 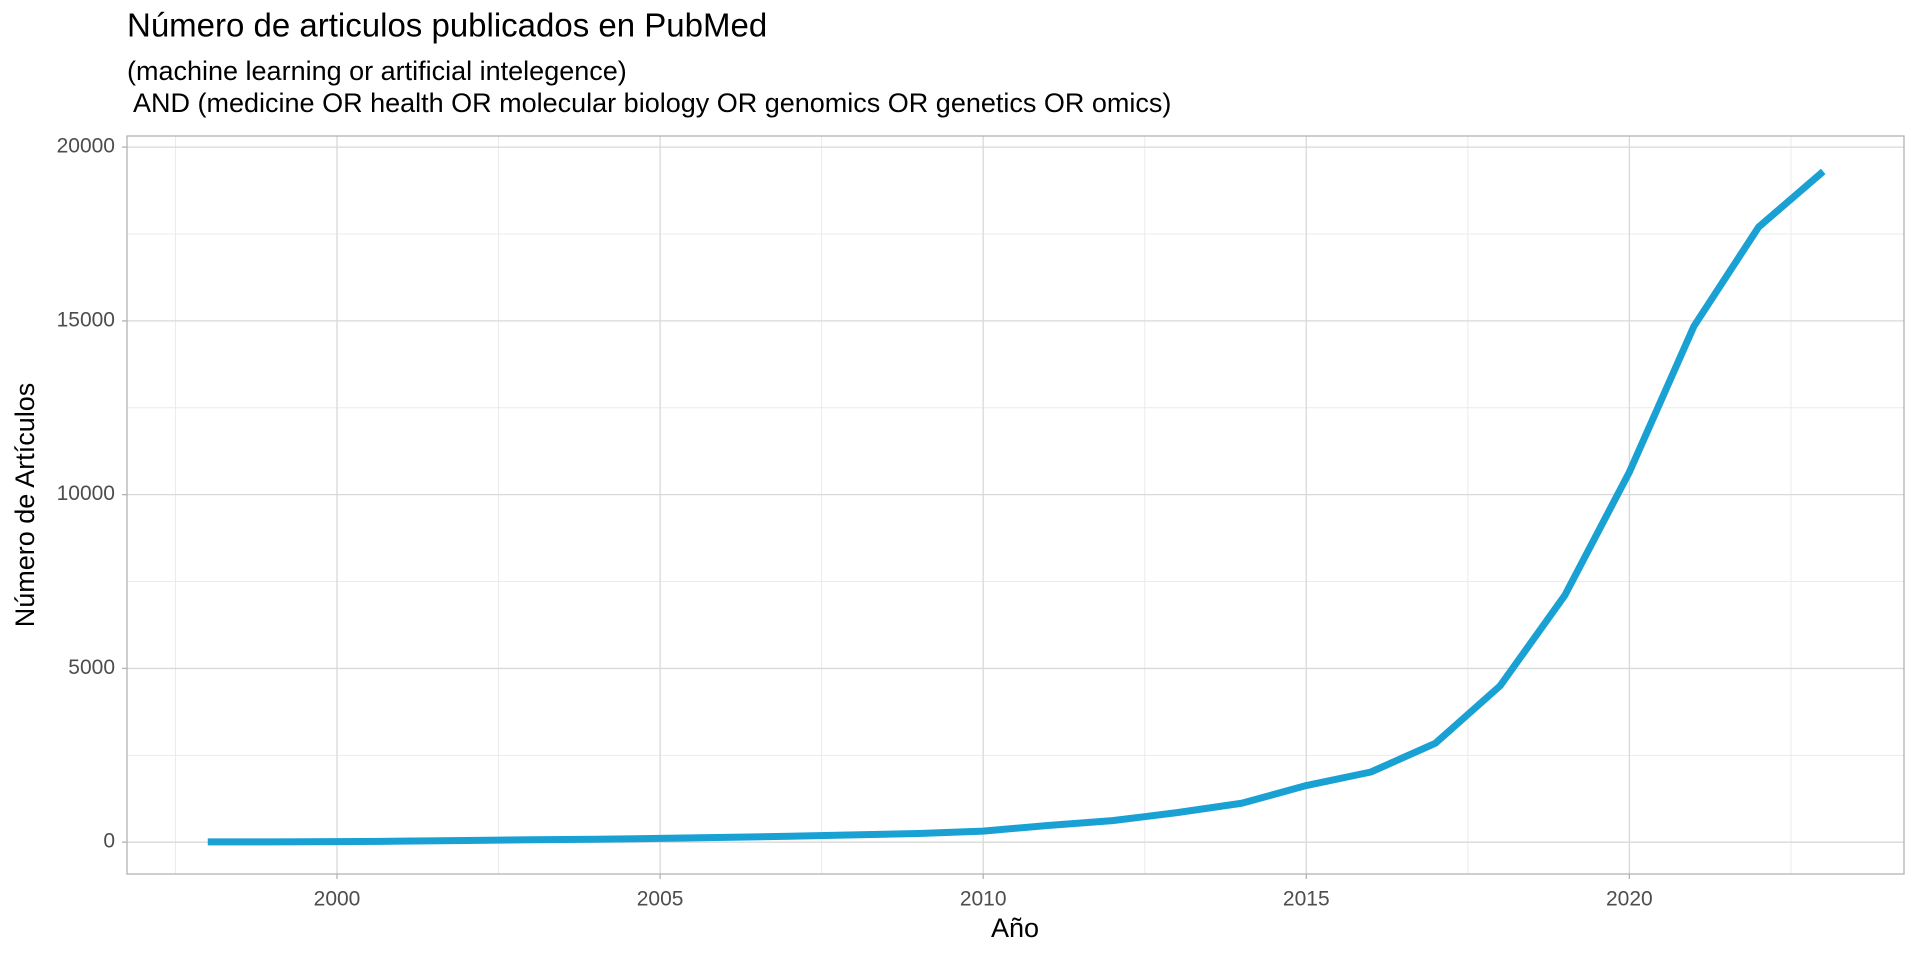 I want to click on chart-title: Número de articulos publicados en PubMed, so click(x=447, y=25).